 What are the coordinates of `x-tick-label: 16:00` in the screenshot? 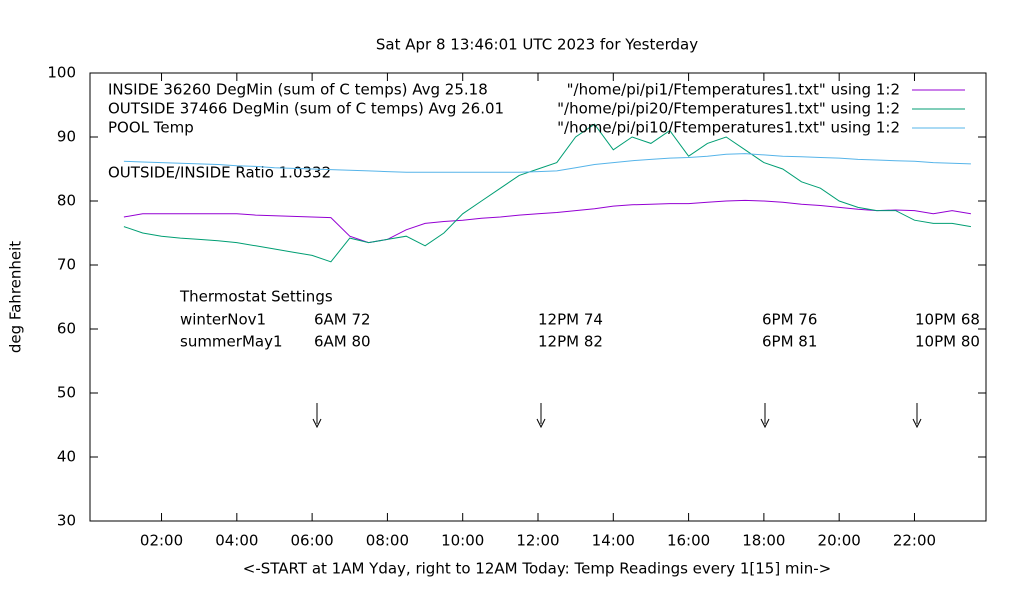 It's located at (688, 541).